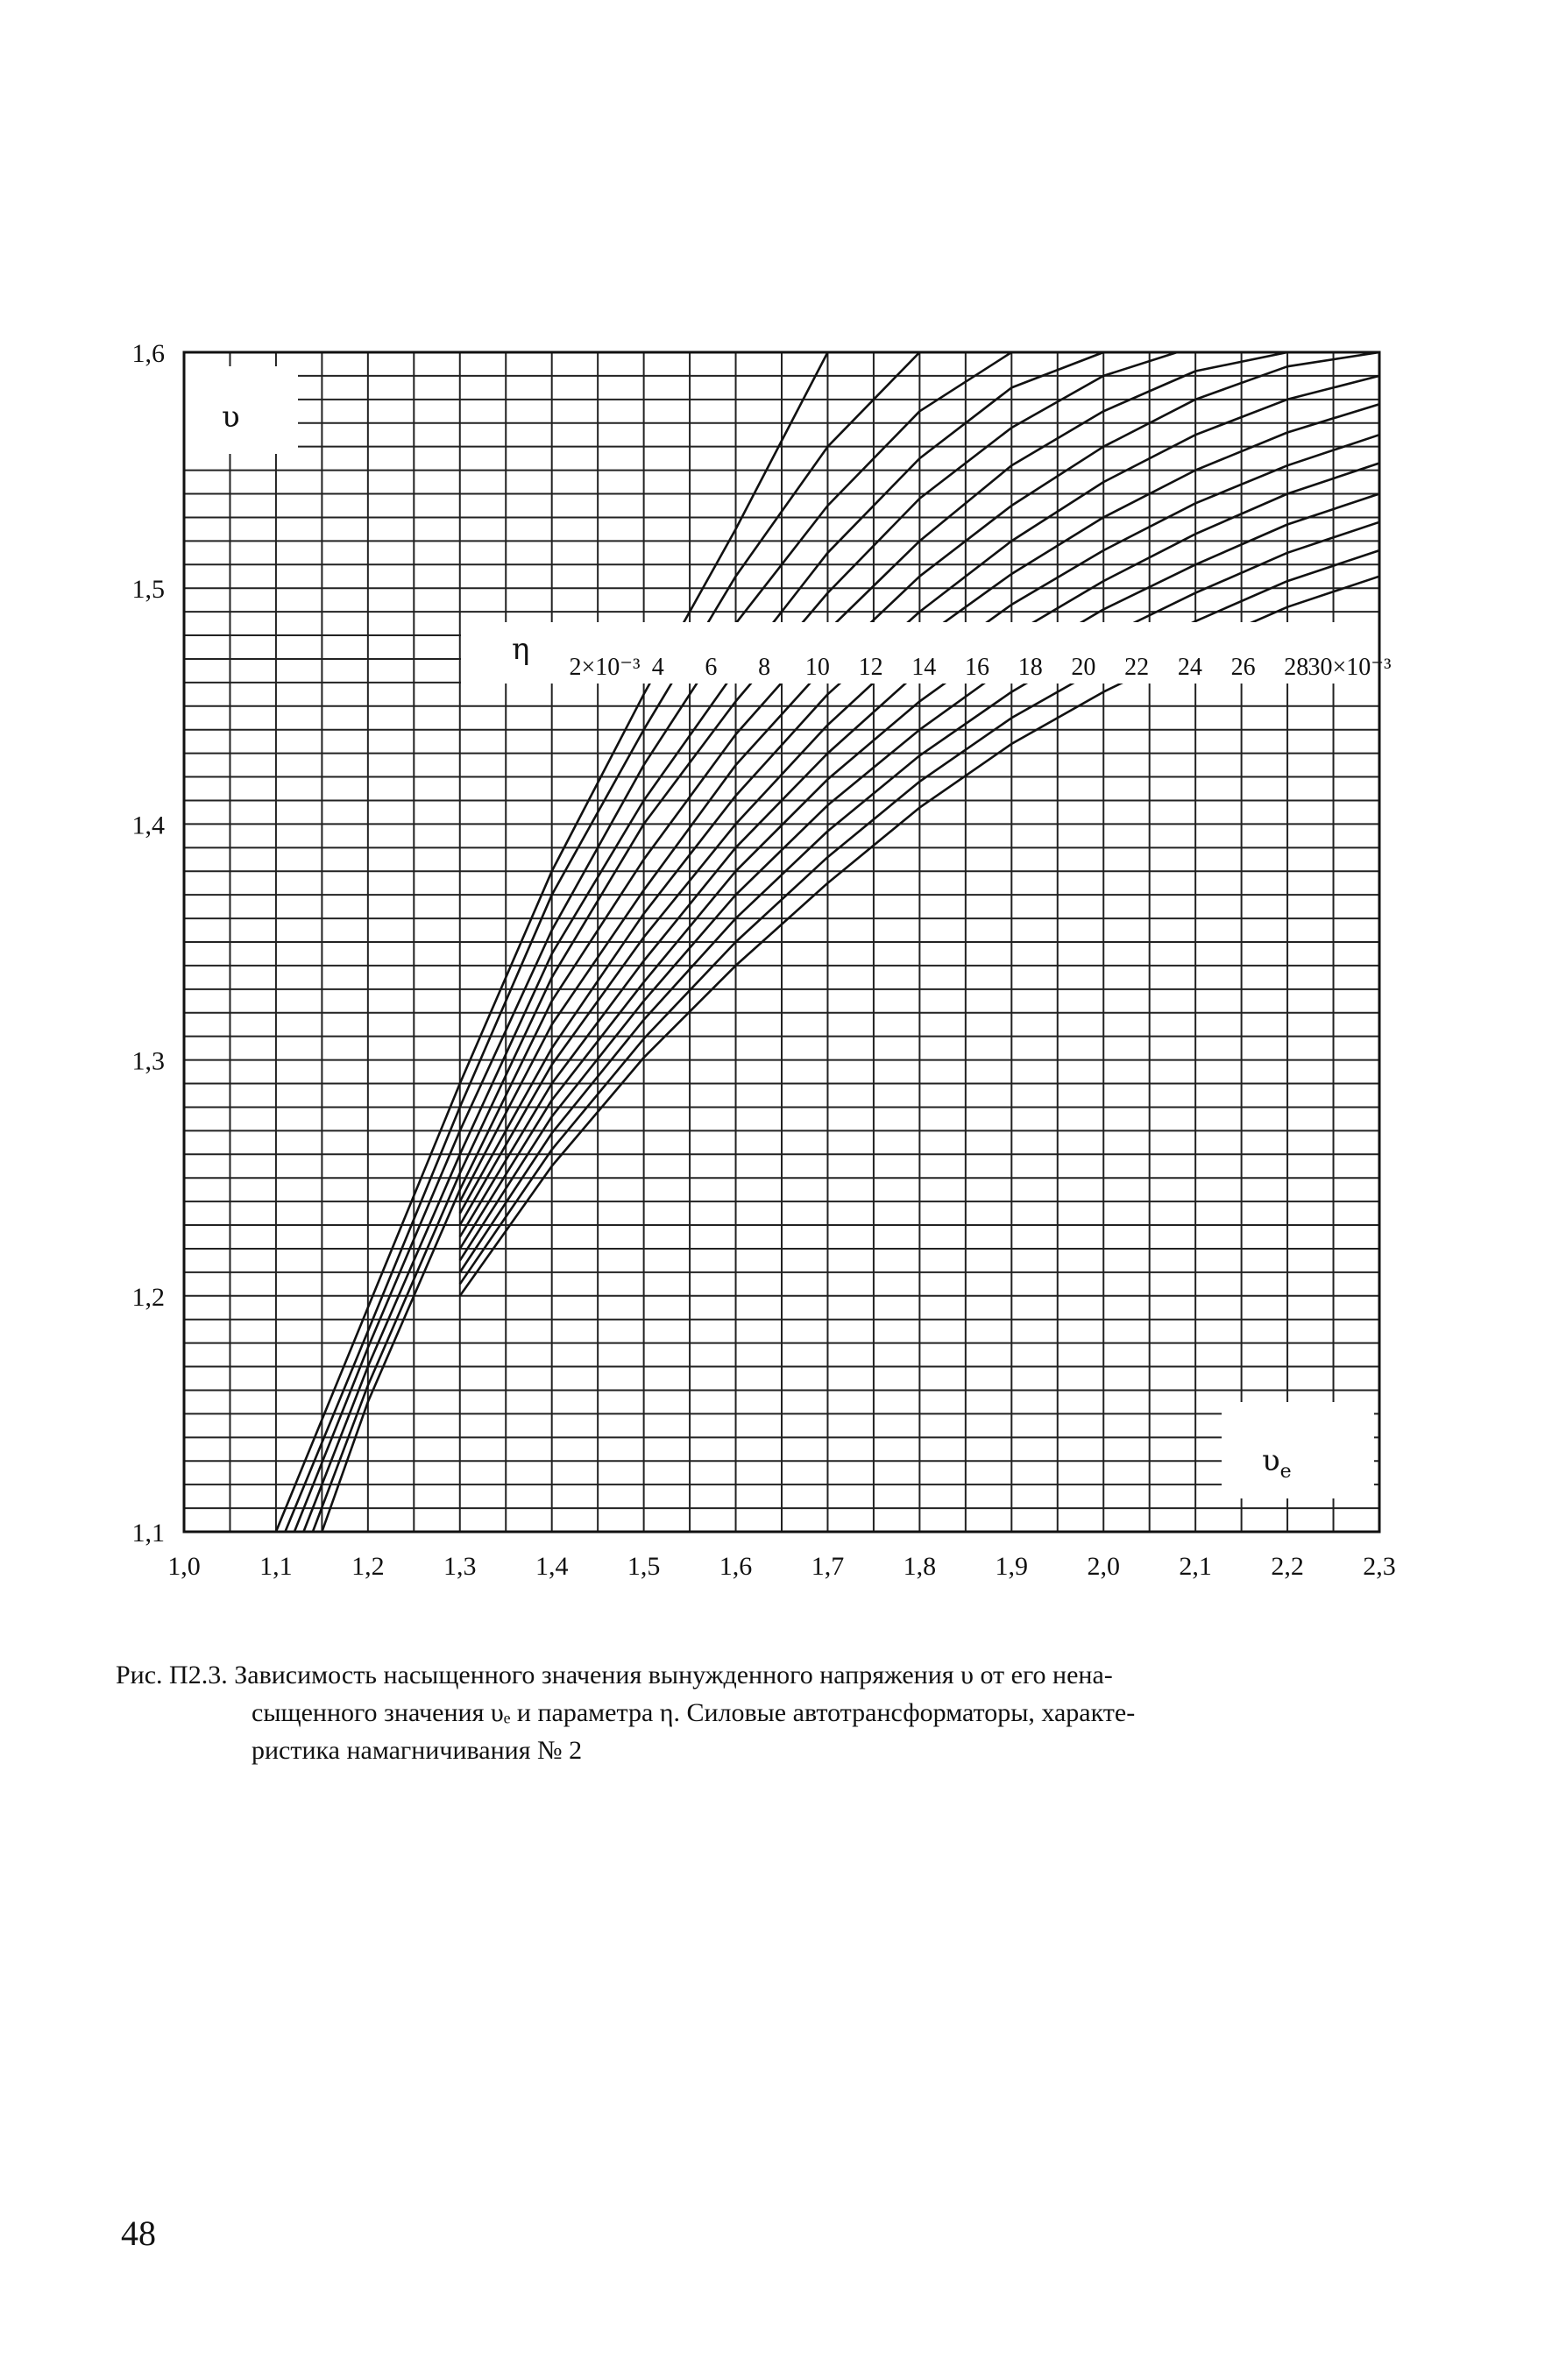 This screenshot has width=1552, height=2380. What do you see at coordinates (828, 1566) in the screenshot?
I see `x-tick-label: 1,7` at bounding box center [828, 1566].